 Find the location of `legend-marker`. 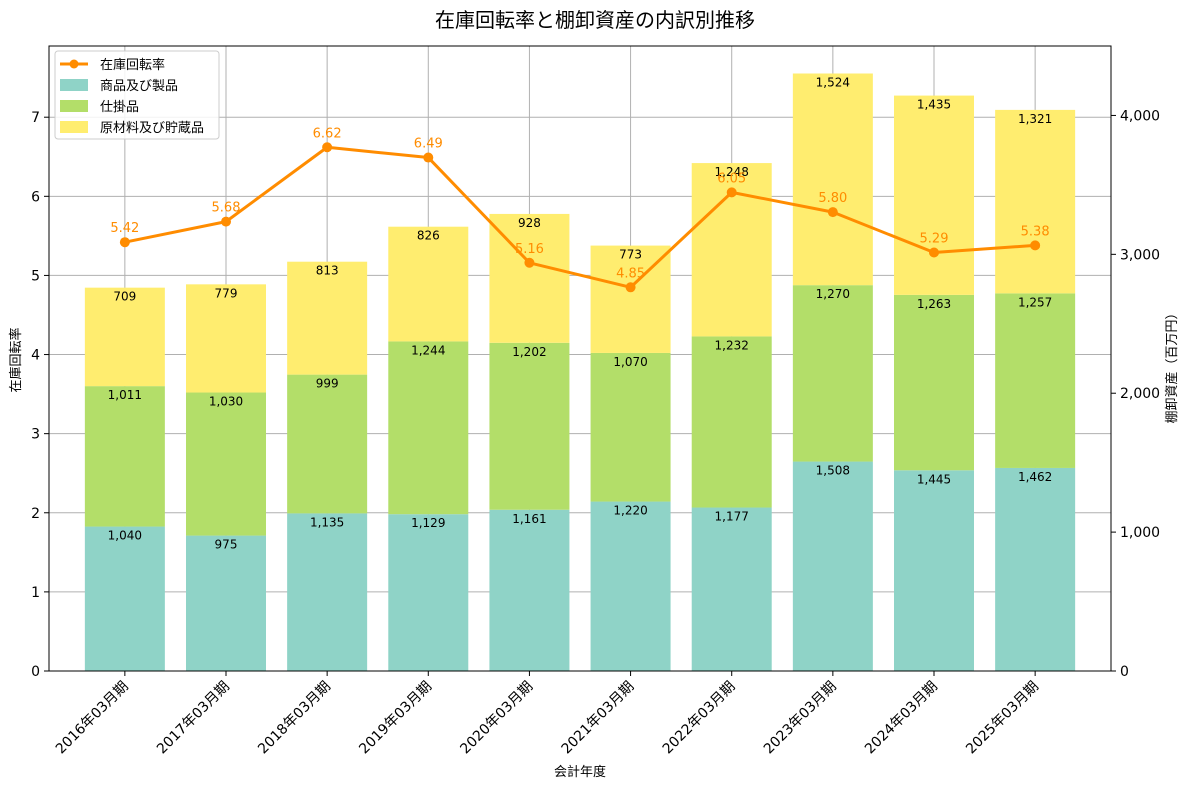

legend-marker is located at coordinates (74, 64).